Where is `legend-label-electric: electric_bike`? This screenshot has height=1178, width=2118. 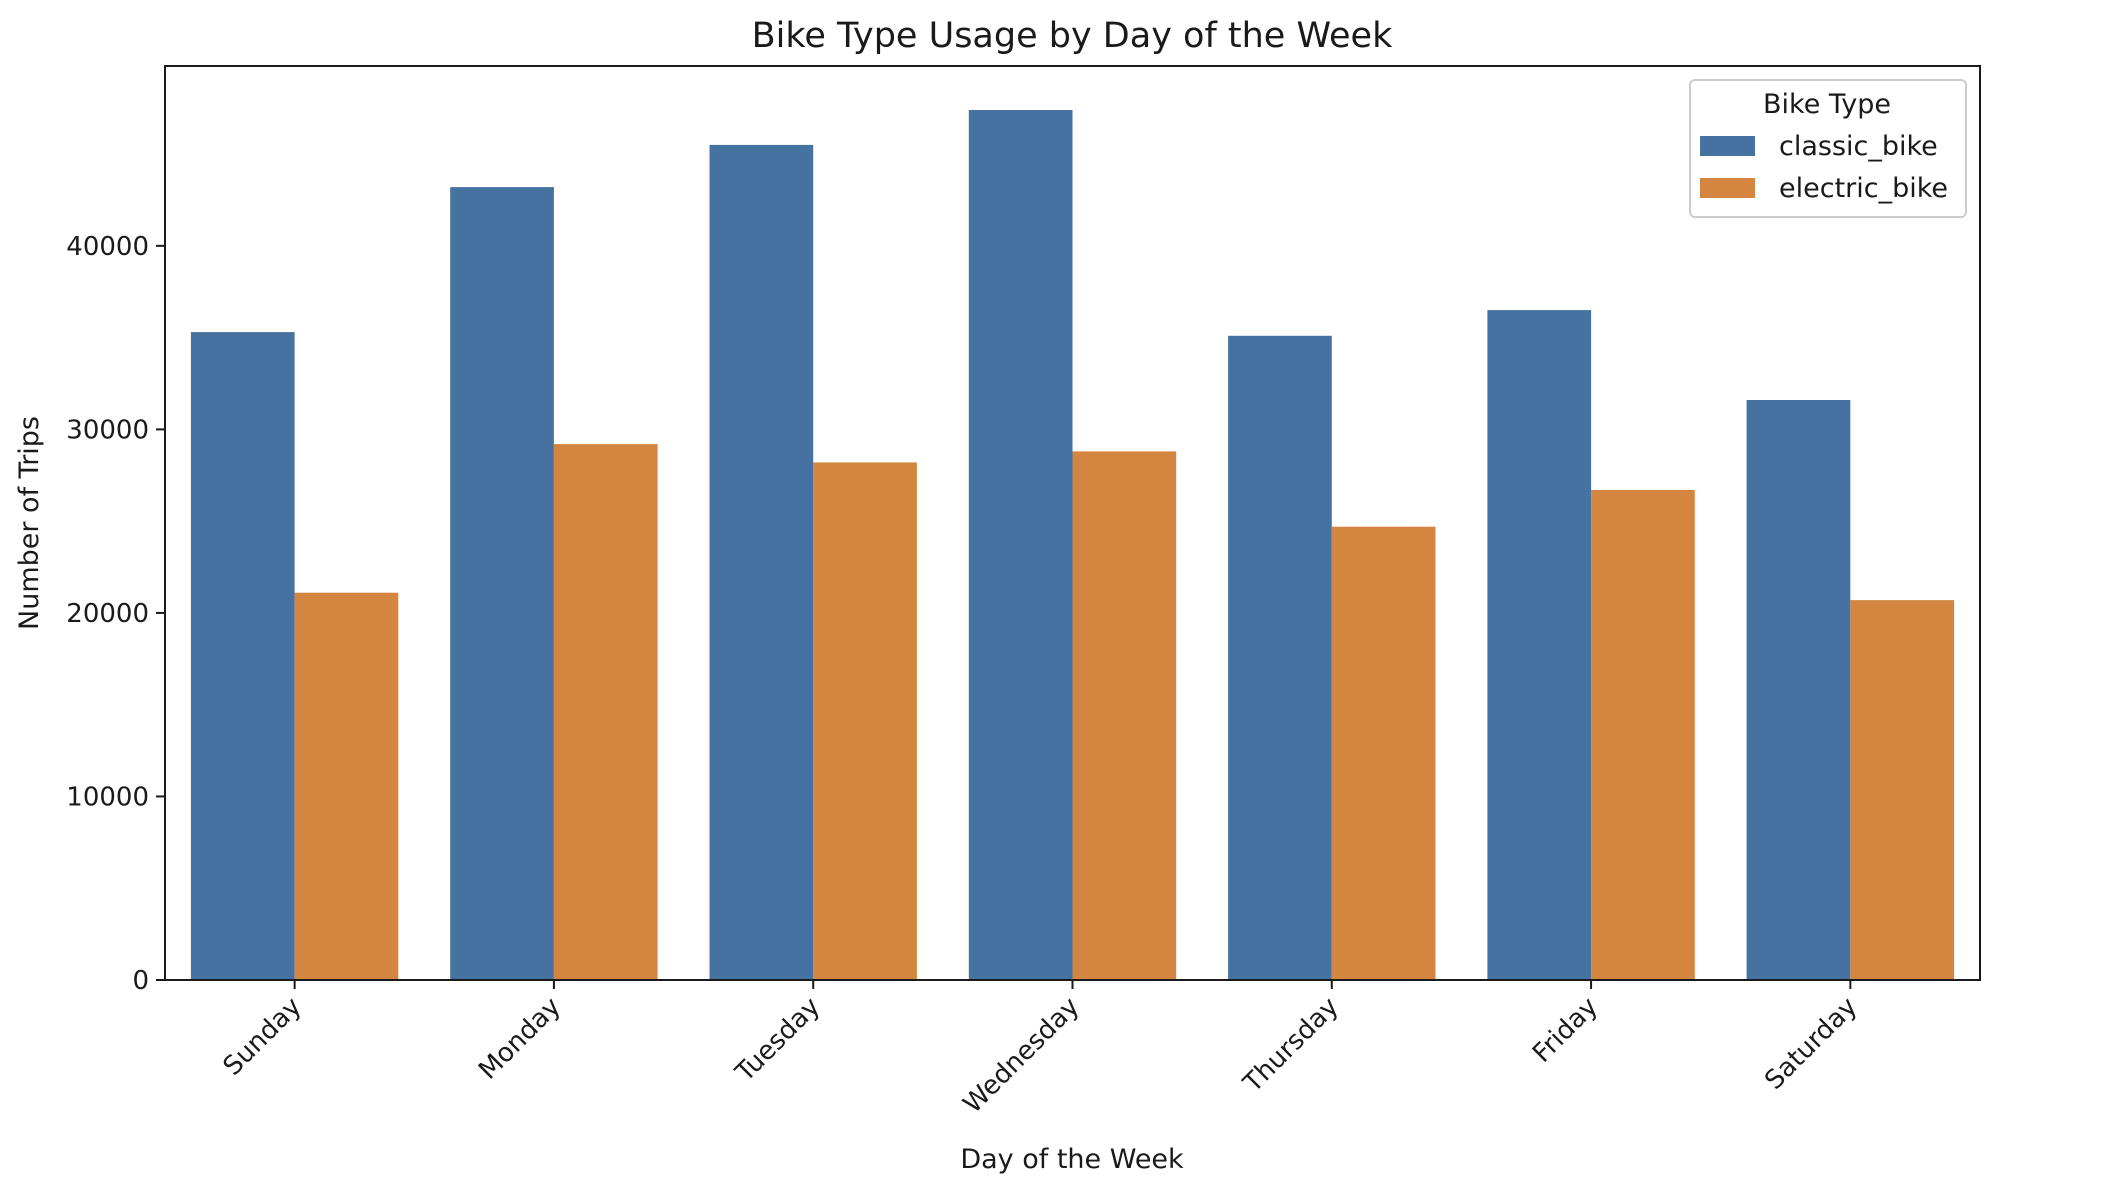 legend-label-electric: electric_bike is located at coordinates (1863, 188).